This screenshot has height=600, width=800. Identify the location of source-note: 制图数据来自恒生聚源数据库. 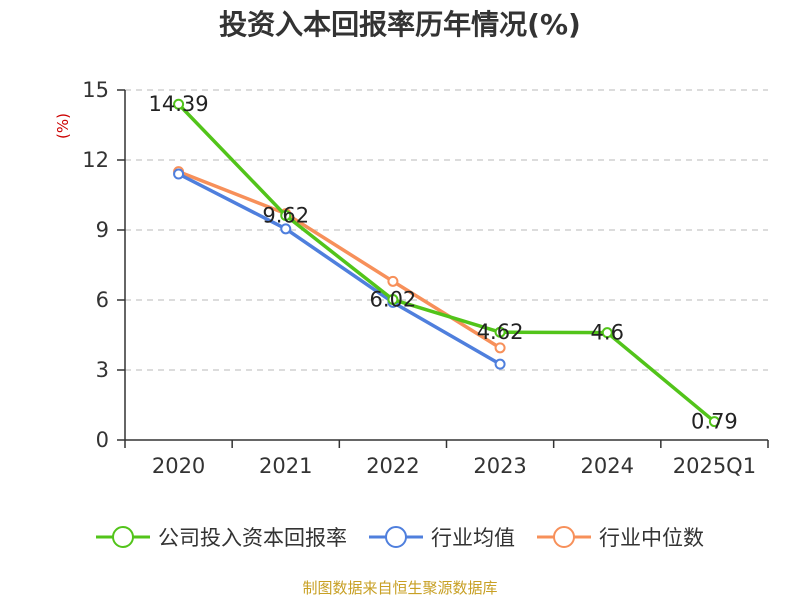
(399, 588).